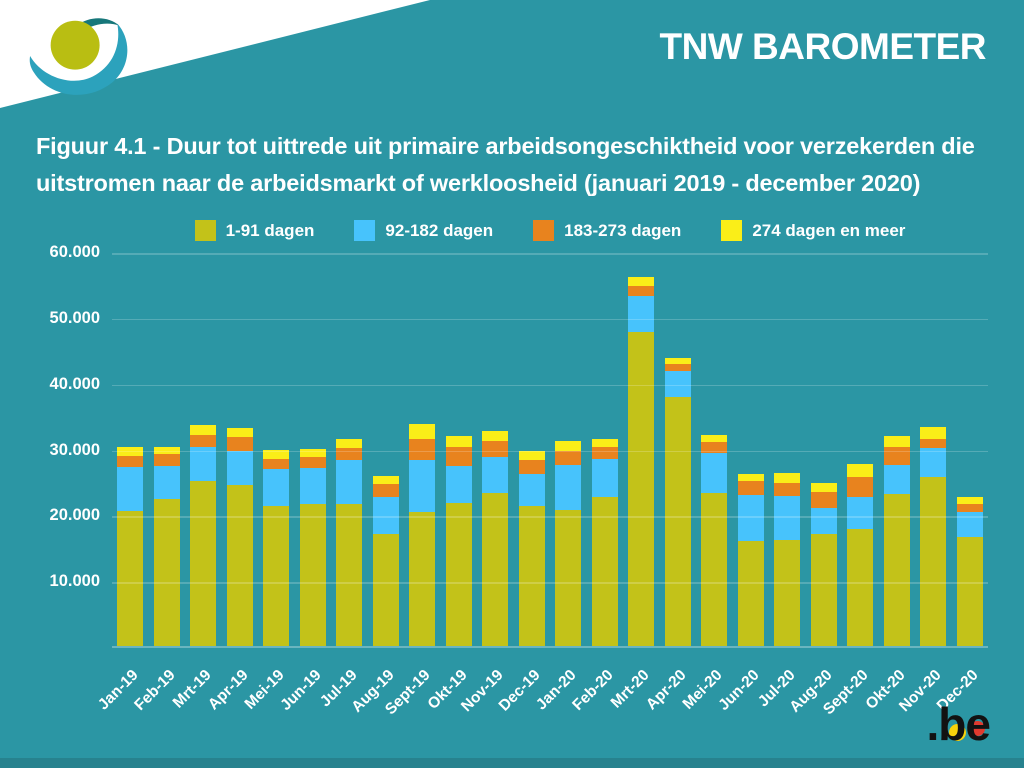  What do you see at coordinates (74, 383) in the screenshot?
I see `y-axis-tick-label: 40.000` at bounding box center [74, 383].